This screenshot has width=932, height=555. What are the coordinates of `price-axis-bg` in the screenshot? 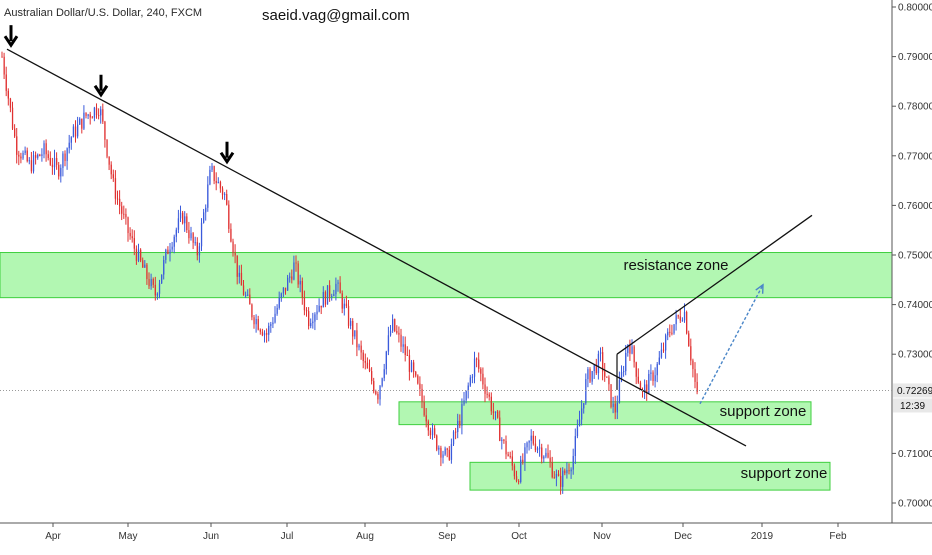 It's located at (912, 275).